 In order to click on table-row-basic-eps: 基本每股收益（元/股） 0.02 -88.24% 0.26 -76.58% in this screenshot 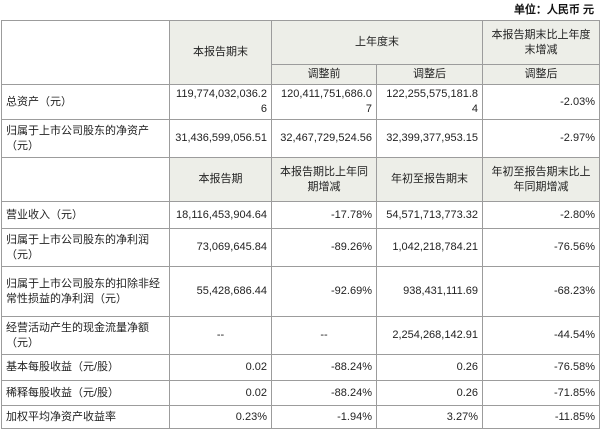, I will do `click(300, 367)`.